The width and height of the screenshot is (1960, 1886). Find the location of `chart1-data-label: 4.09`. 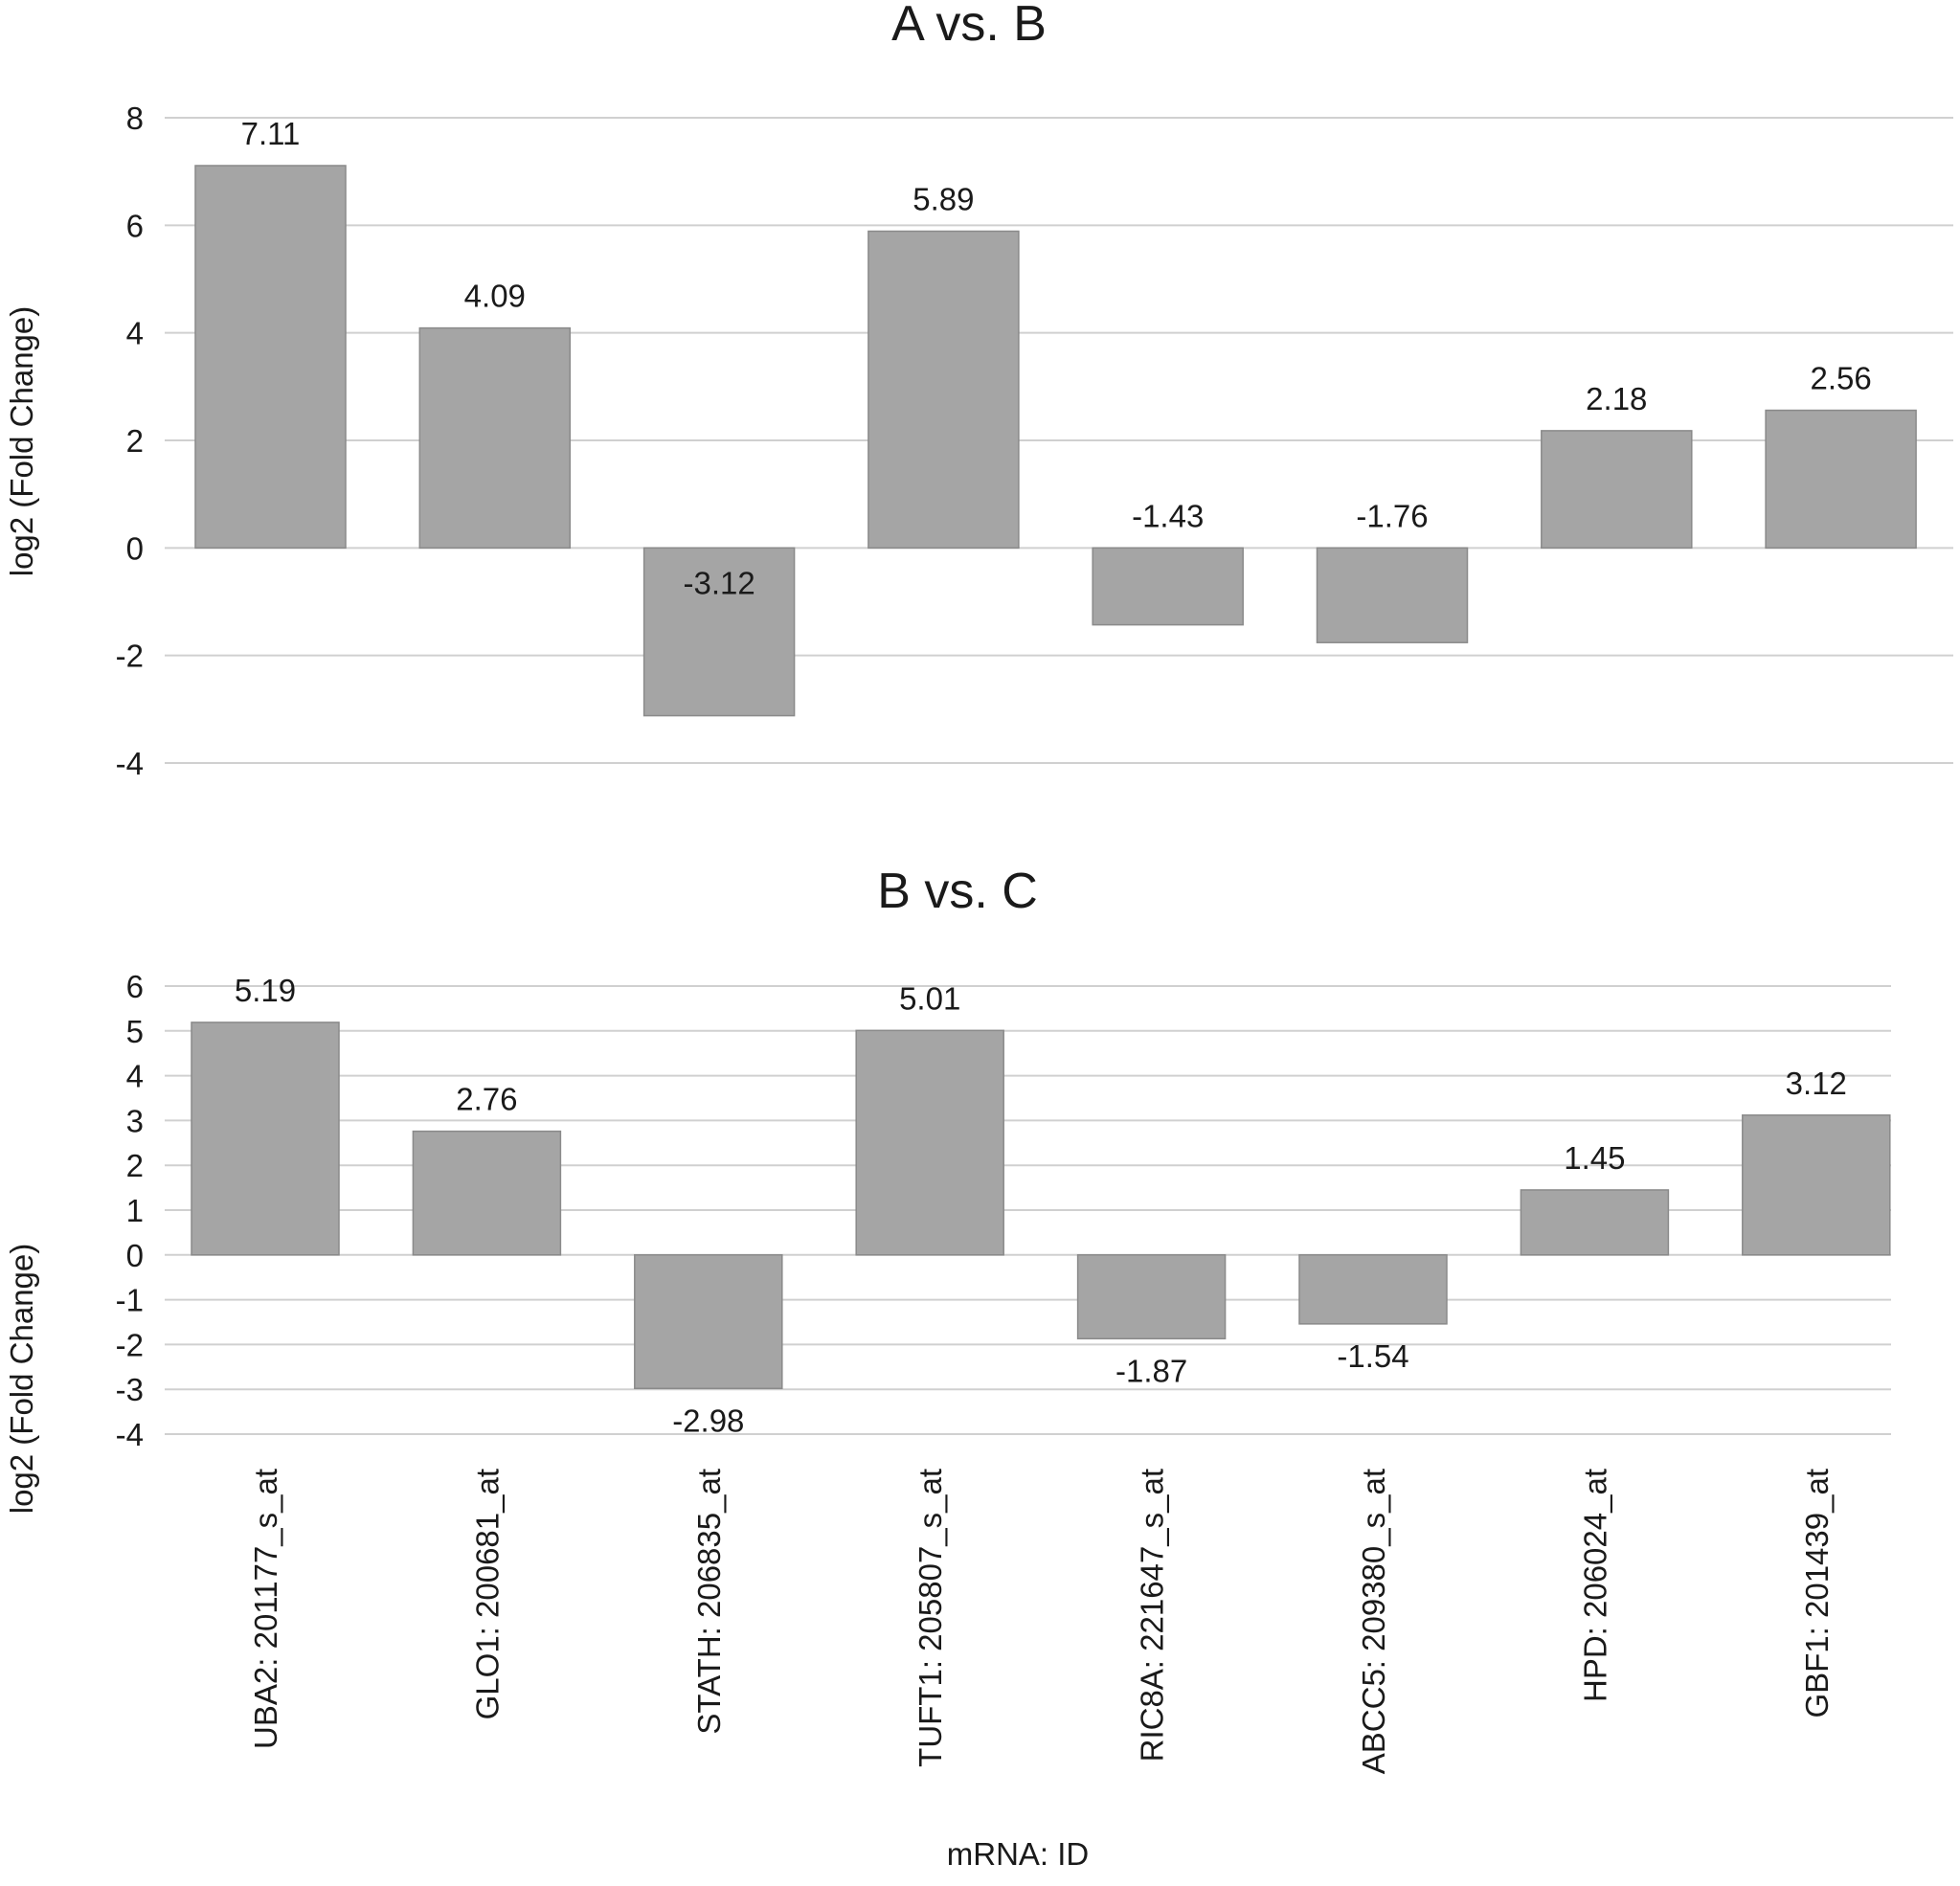

chart1-data-label: 4.09 is located at coordinates (495, 296).